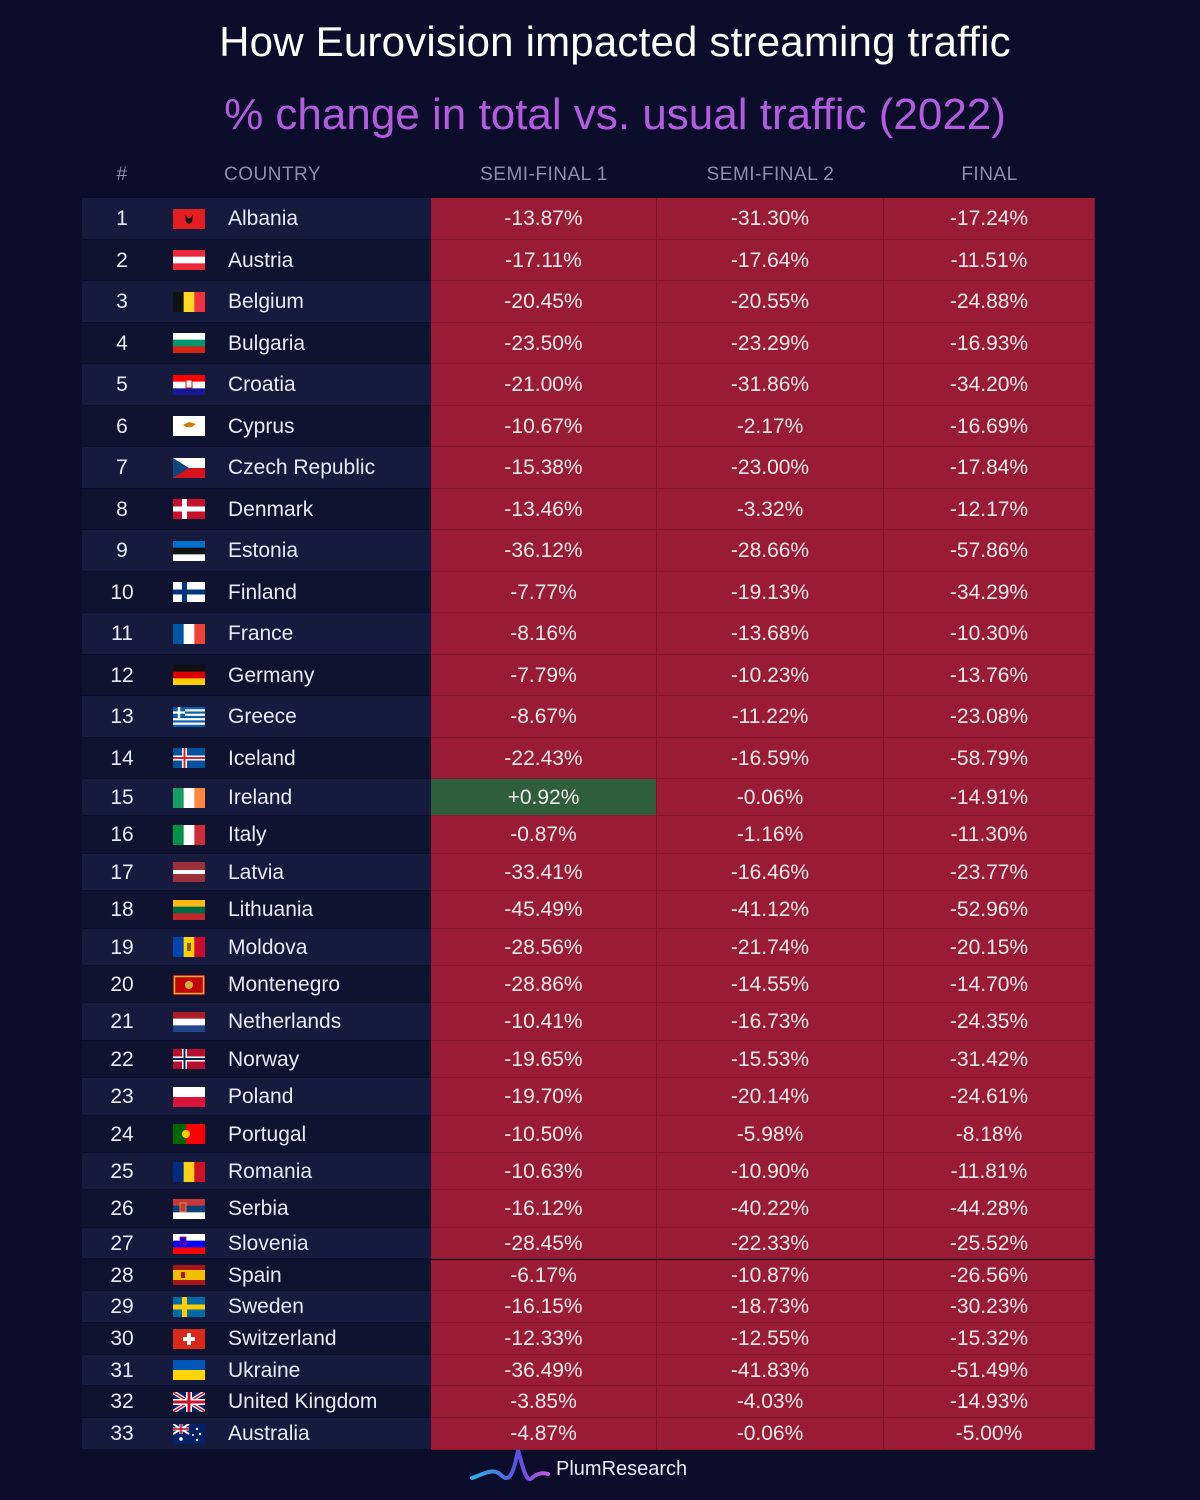 The height and width of the screenshot is (1500, 1200). Describe the element at coordinates (770, 1097) in the screenshot. I see `semi-final-2-value-cell: -20.14%` at that location.